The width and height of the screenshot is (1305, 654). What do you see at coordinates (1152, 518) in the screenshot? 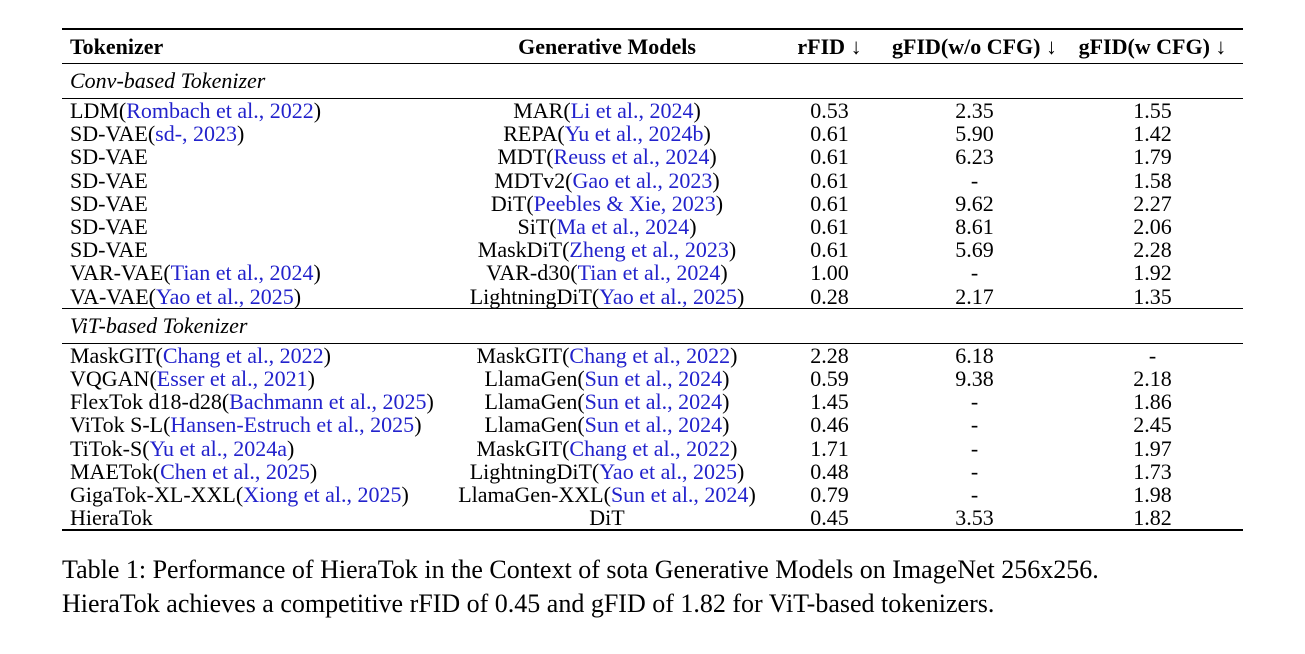
I see `gfid-w-cfg-value: 1.82` at bounding box center [1152, 518].